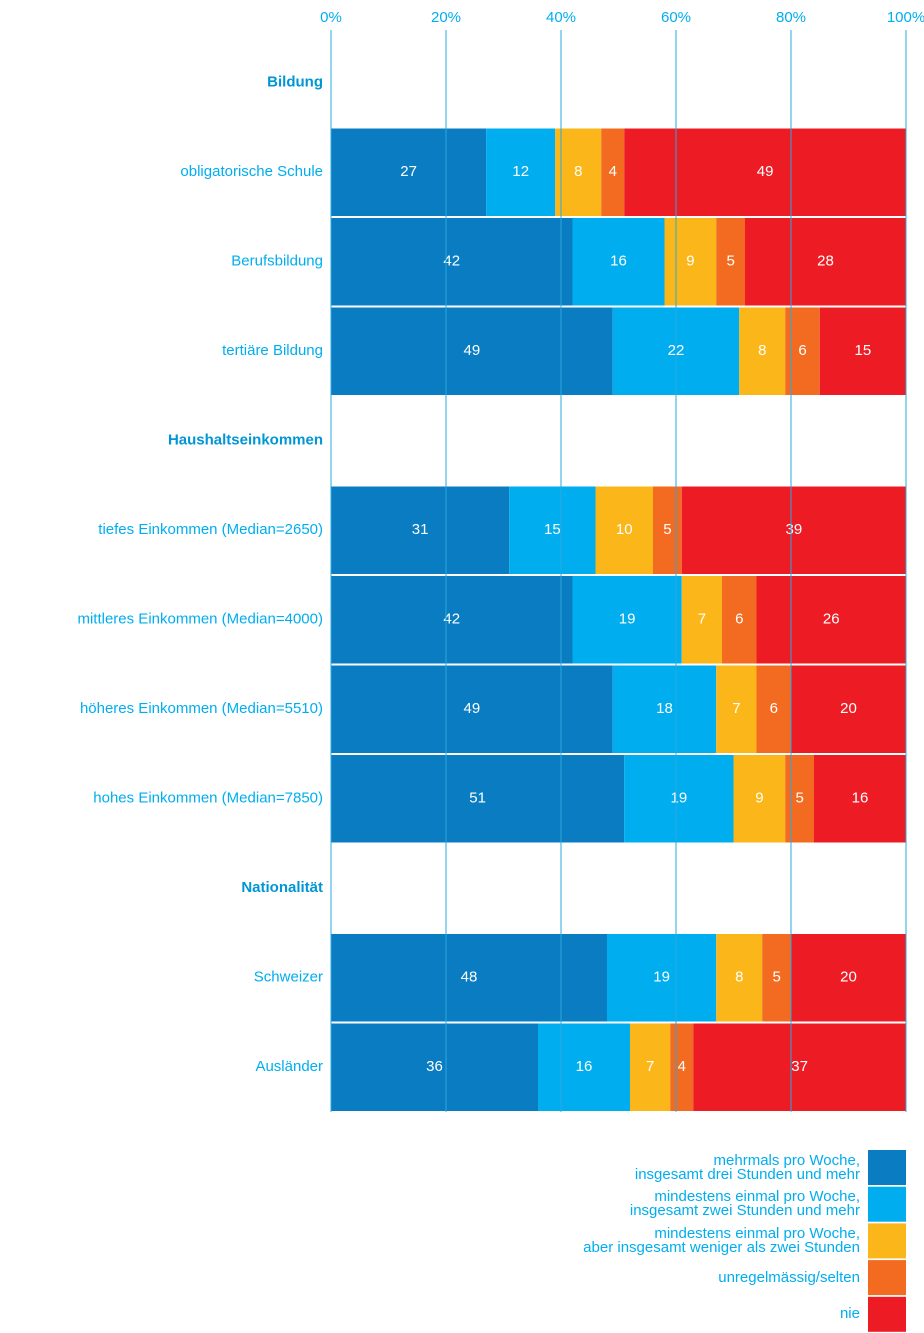 This screenshot has width=924, height=1333. Describe the element at coordinates (200, 619) in the screenshot. I see `category-label: mittleres Einkommen (Median=4000)` at that location.